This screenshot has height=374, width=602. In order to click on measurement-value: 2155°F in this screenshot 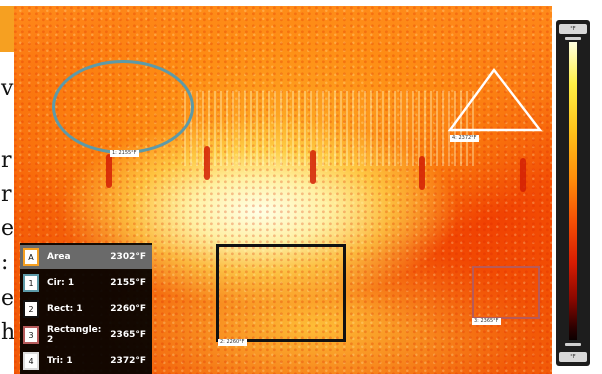, I will do `click(128, 283)`.